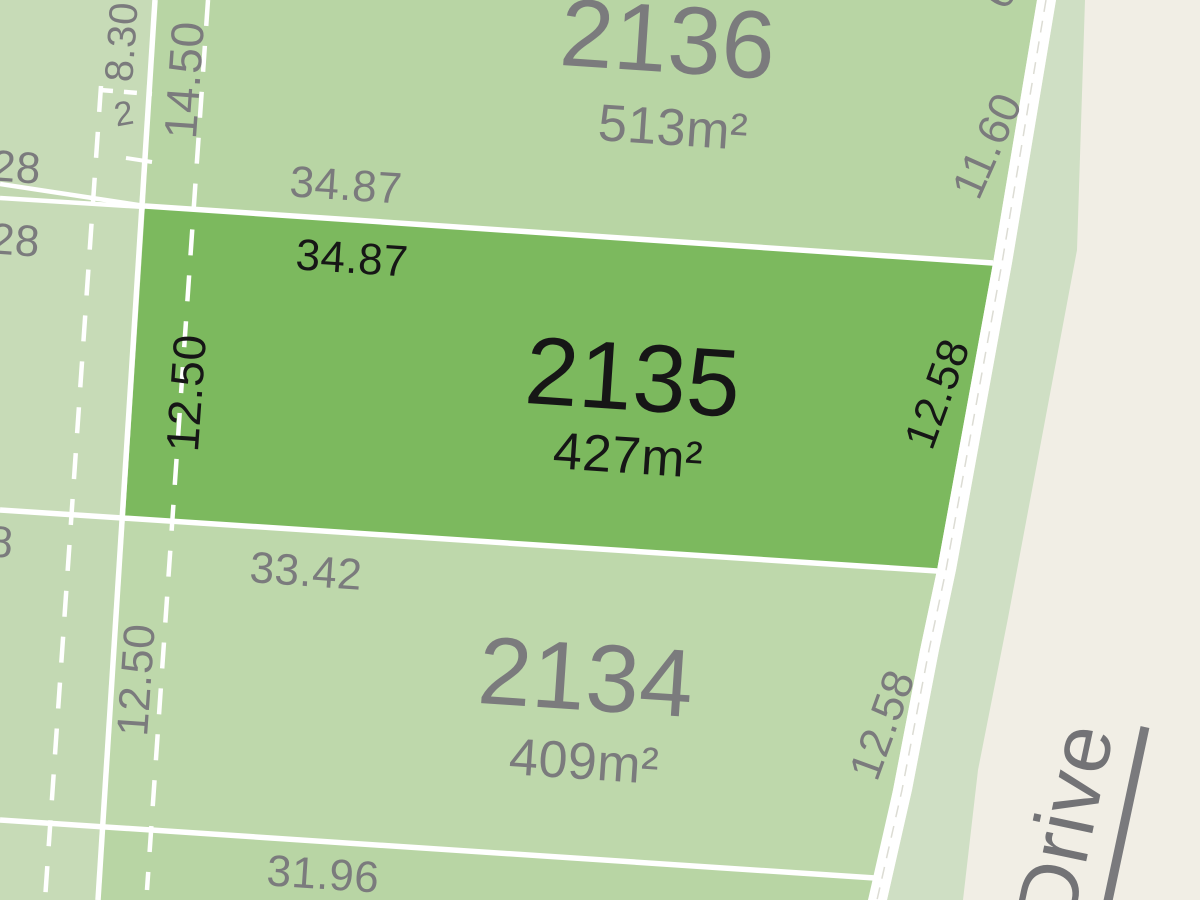  What do you see at coordinates (633, 377) in the screenshot?
I see `lot-number-2135: 2135` at bounding box center [633, 377].